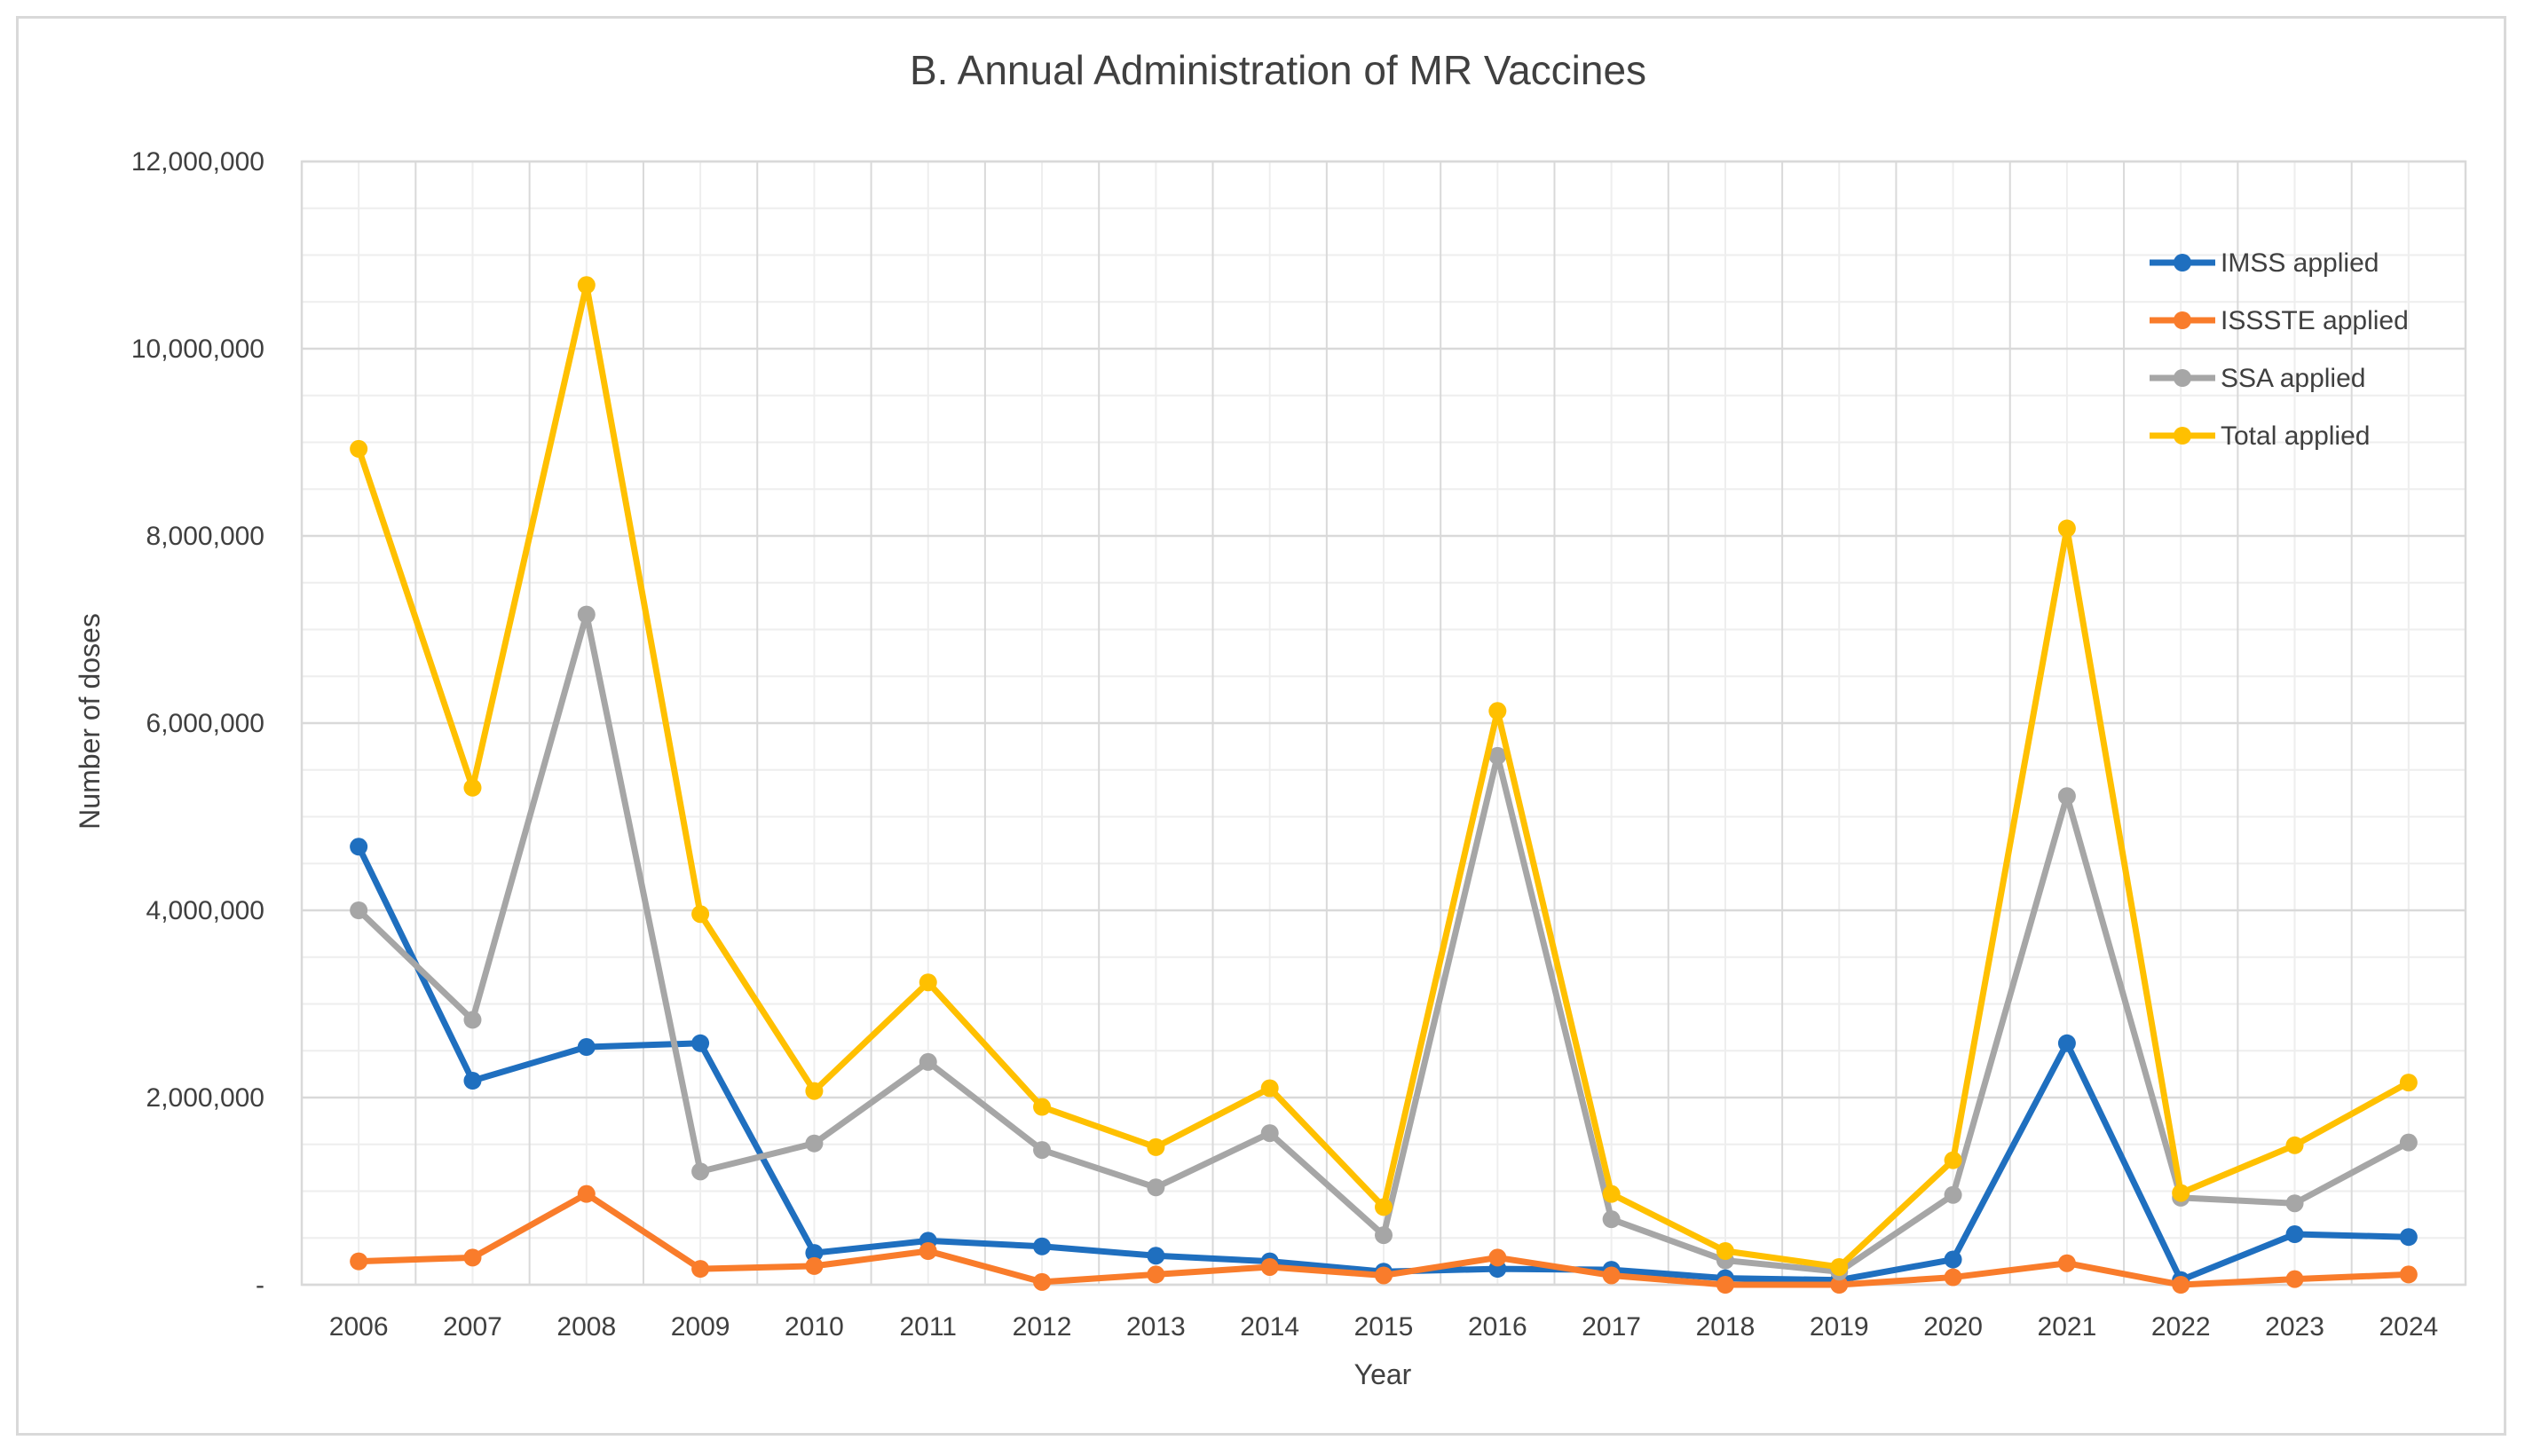 This screenshot has width=2525, height=1456. I want to click on x-tick-label: 2021, so click(2067, 1327).